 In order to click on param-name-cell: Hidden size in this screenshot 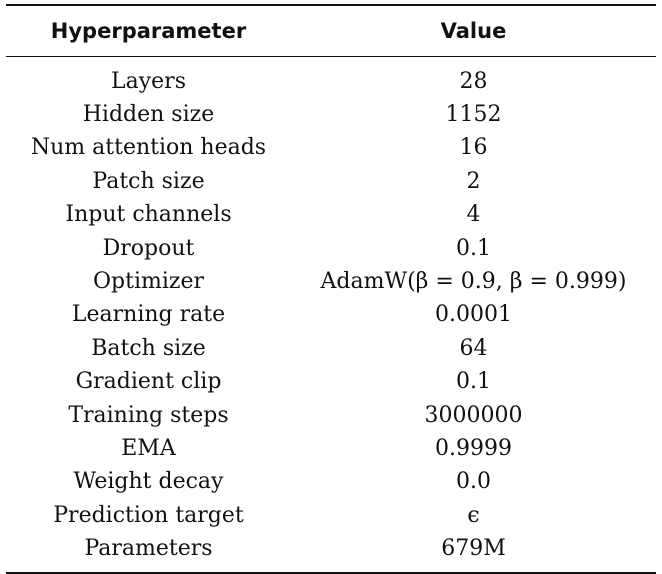, I will do `click(148, 115)`.